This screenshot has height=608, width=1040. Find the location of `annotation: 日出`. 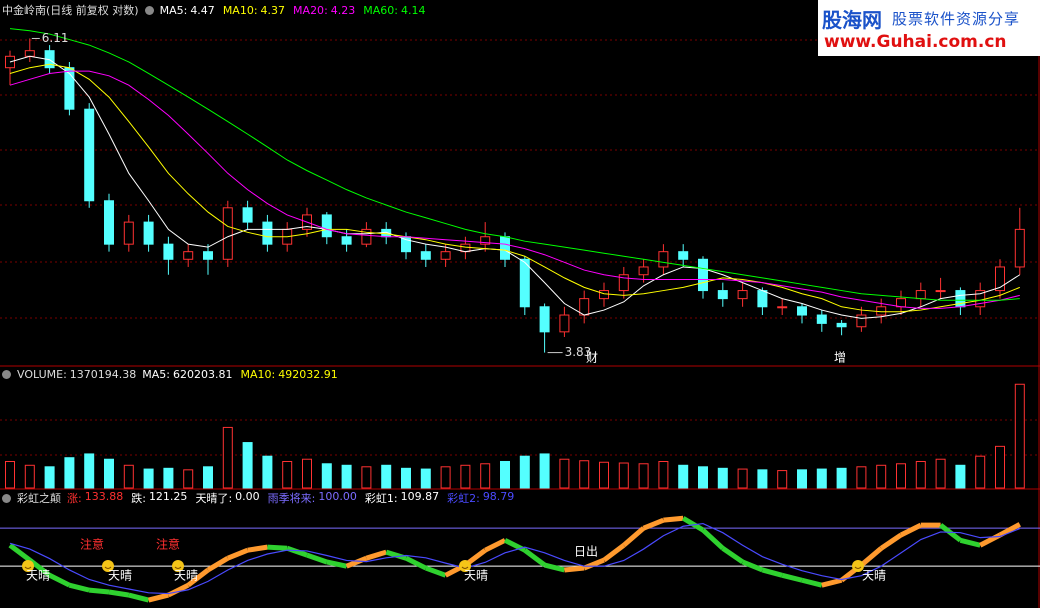

annotation: 日出 is located at coordinates (586, 552).